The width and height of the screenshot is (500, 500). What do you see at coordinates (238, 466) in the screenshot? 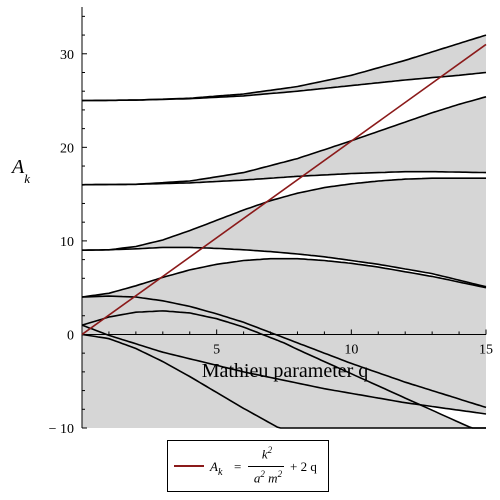
I see `legend-eq: =` at bounding box center [238, 466].